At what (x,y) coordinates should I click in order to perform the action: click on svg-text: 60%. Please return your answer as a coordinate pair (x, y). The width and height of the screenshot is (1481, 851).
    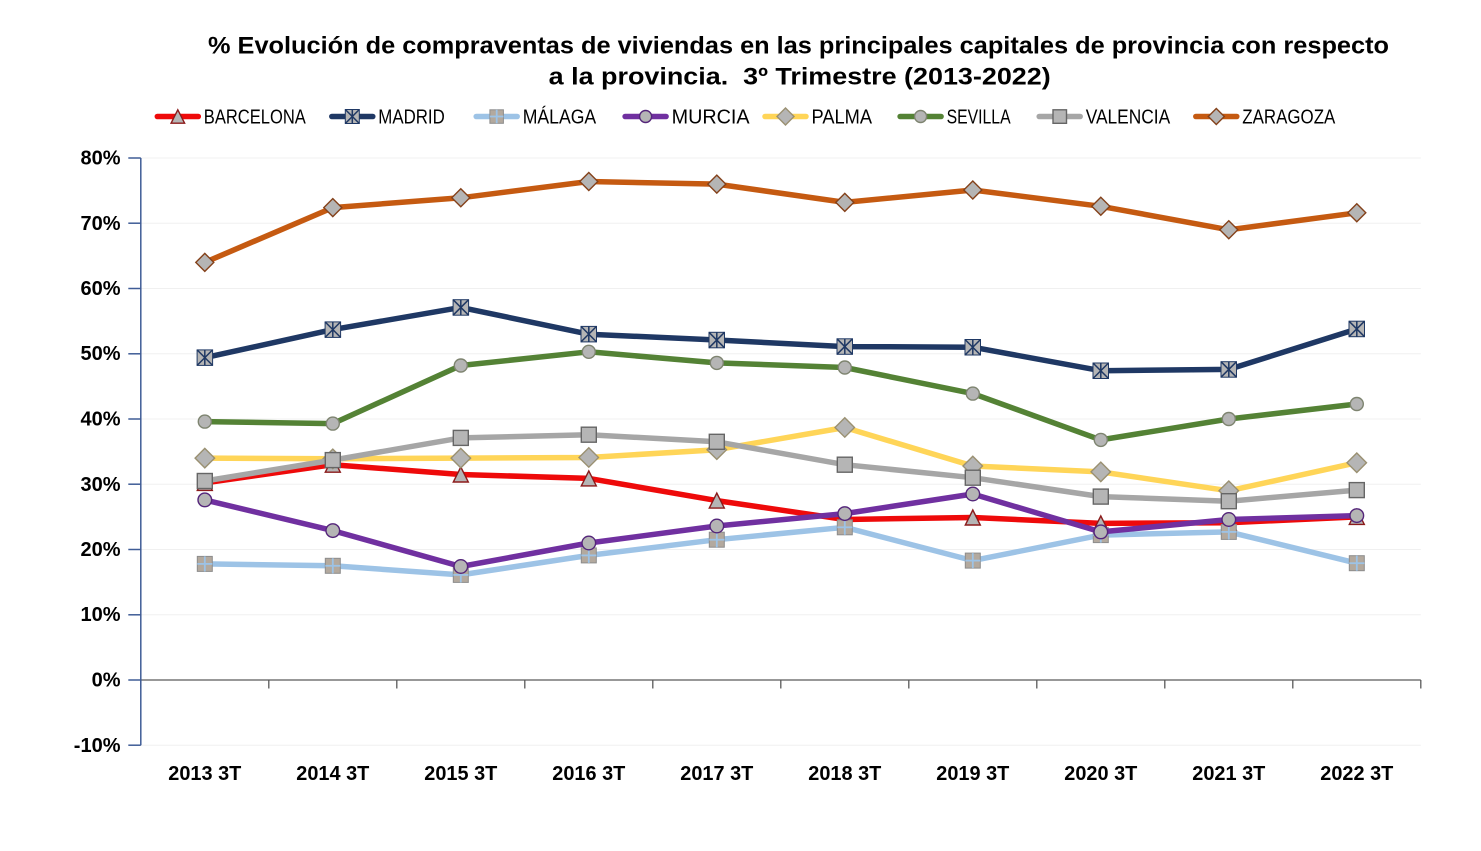
    Looking at the image, I should click on (100, 289).